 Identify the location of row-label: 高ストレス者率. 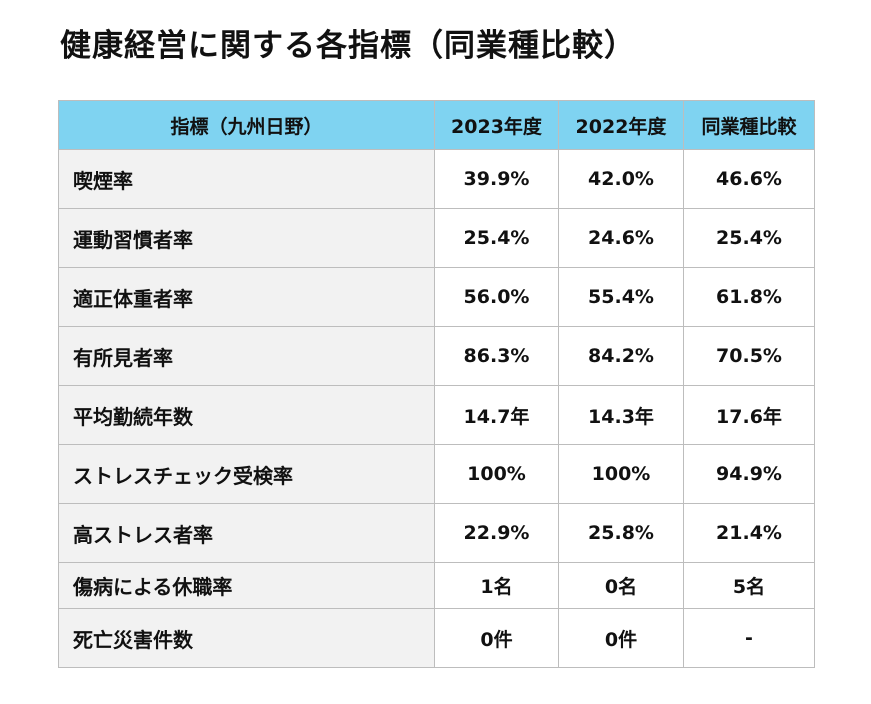
(246, 533).